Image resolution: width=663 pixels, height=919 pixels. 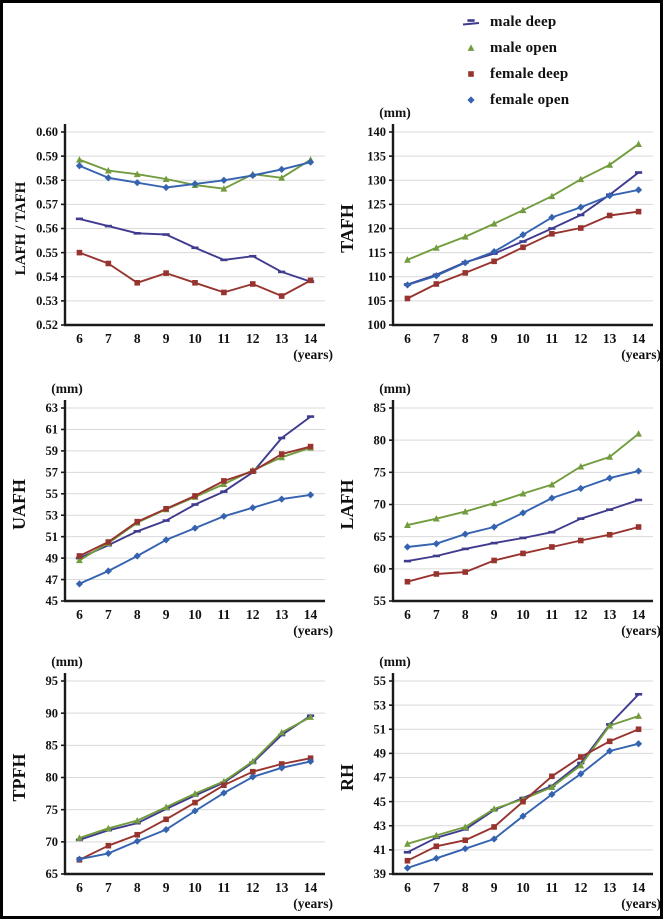 What do you see at coordinates (523, 773) in the screenshot?
I see `series-line-male-deep` at bounding box center [523, 773].